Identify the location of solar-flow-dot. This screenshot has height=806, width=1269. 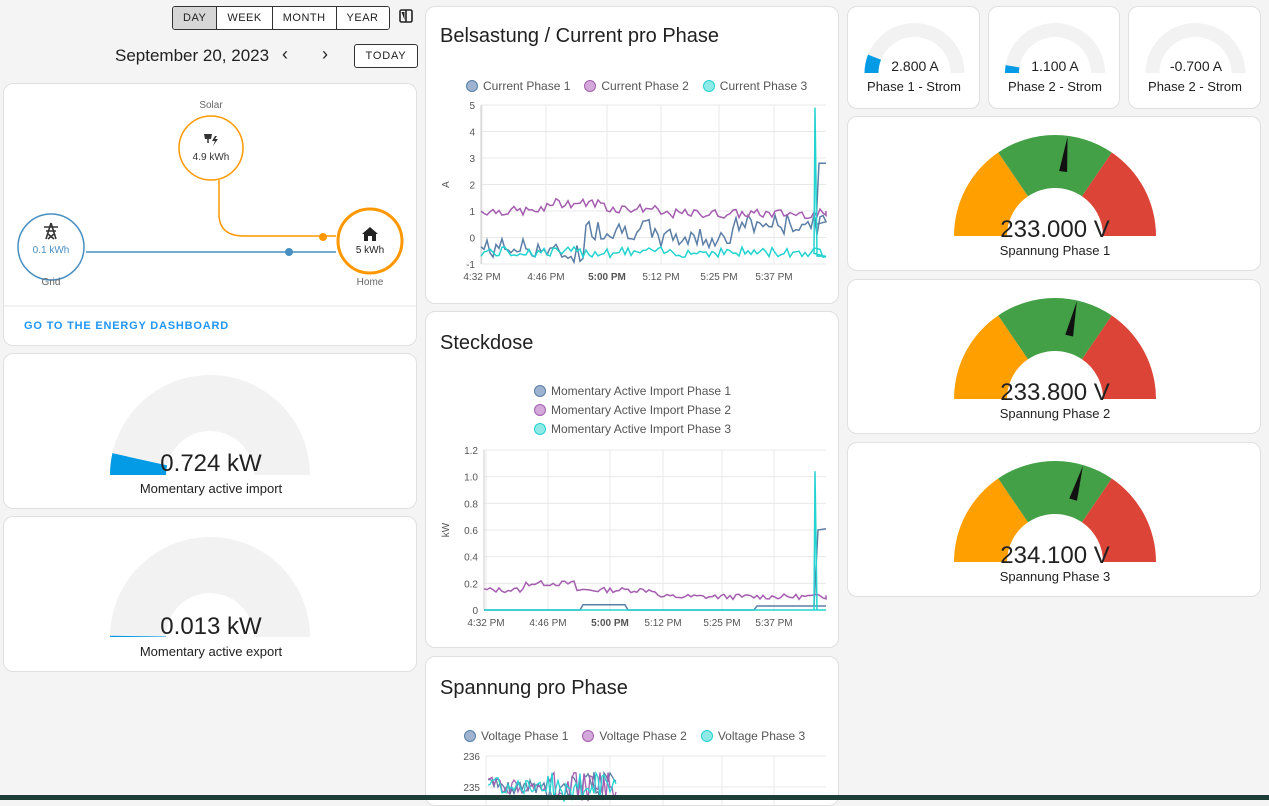
(323, 237).